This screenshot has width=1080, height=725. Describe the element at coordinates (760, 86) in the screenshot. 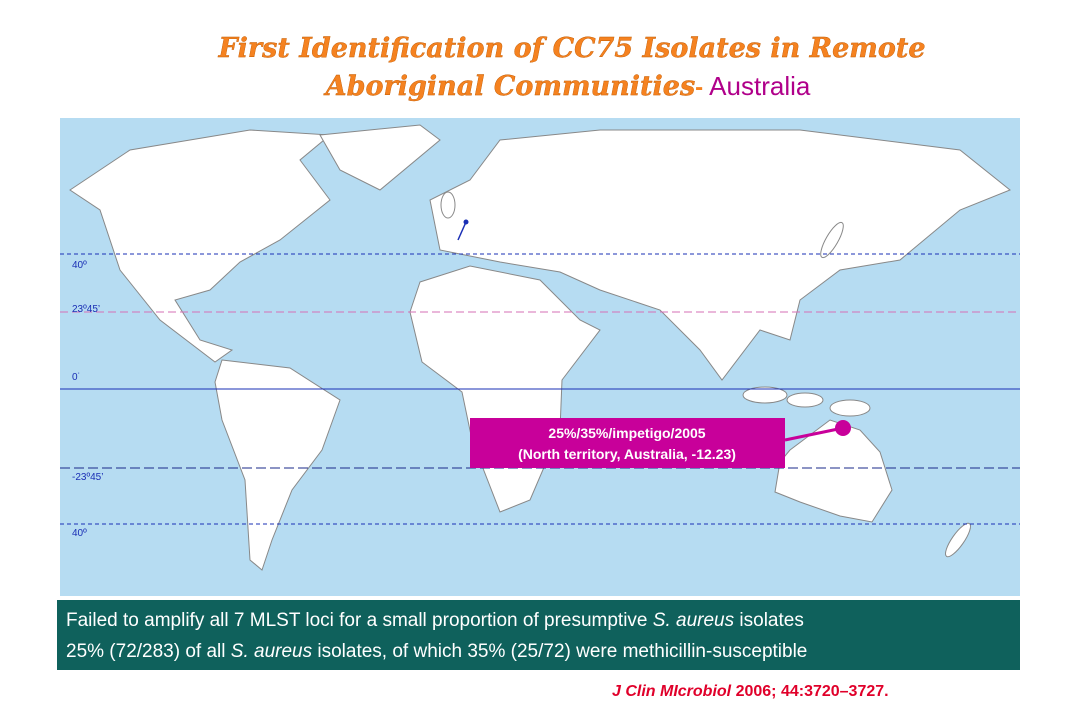

I see `title-region: Australia` at that location.